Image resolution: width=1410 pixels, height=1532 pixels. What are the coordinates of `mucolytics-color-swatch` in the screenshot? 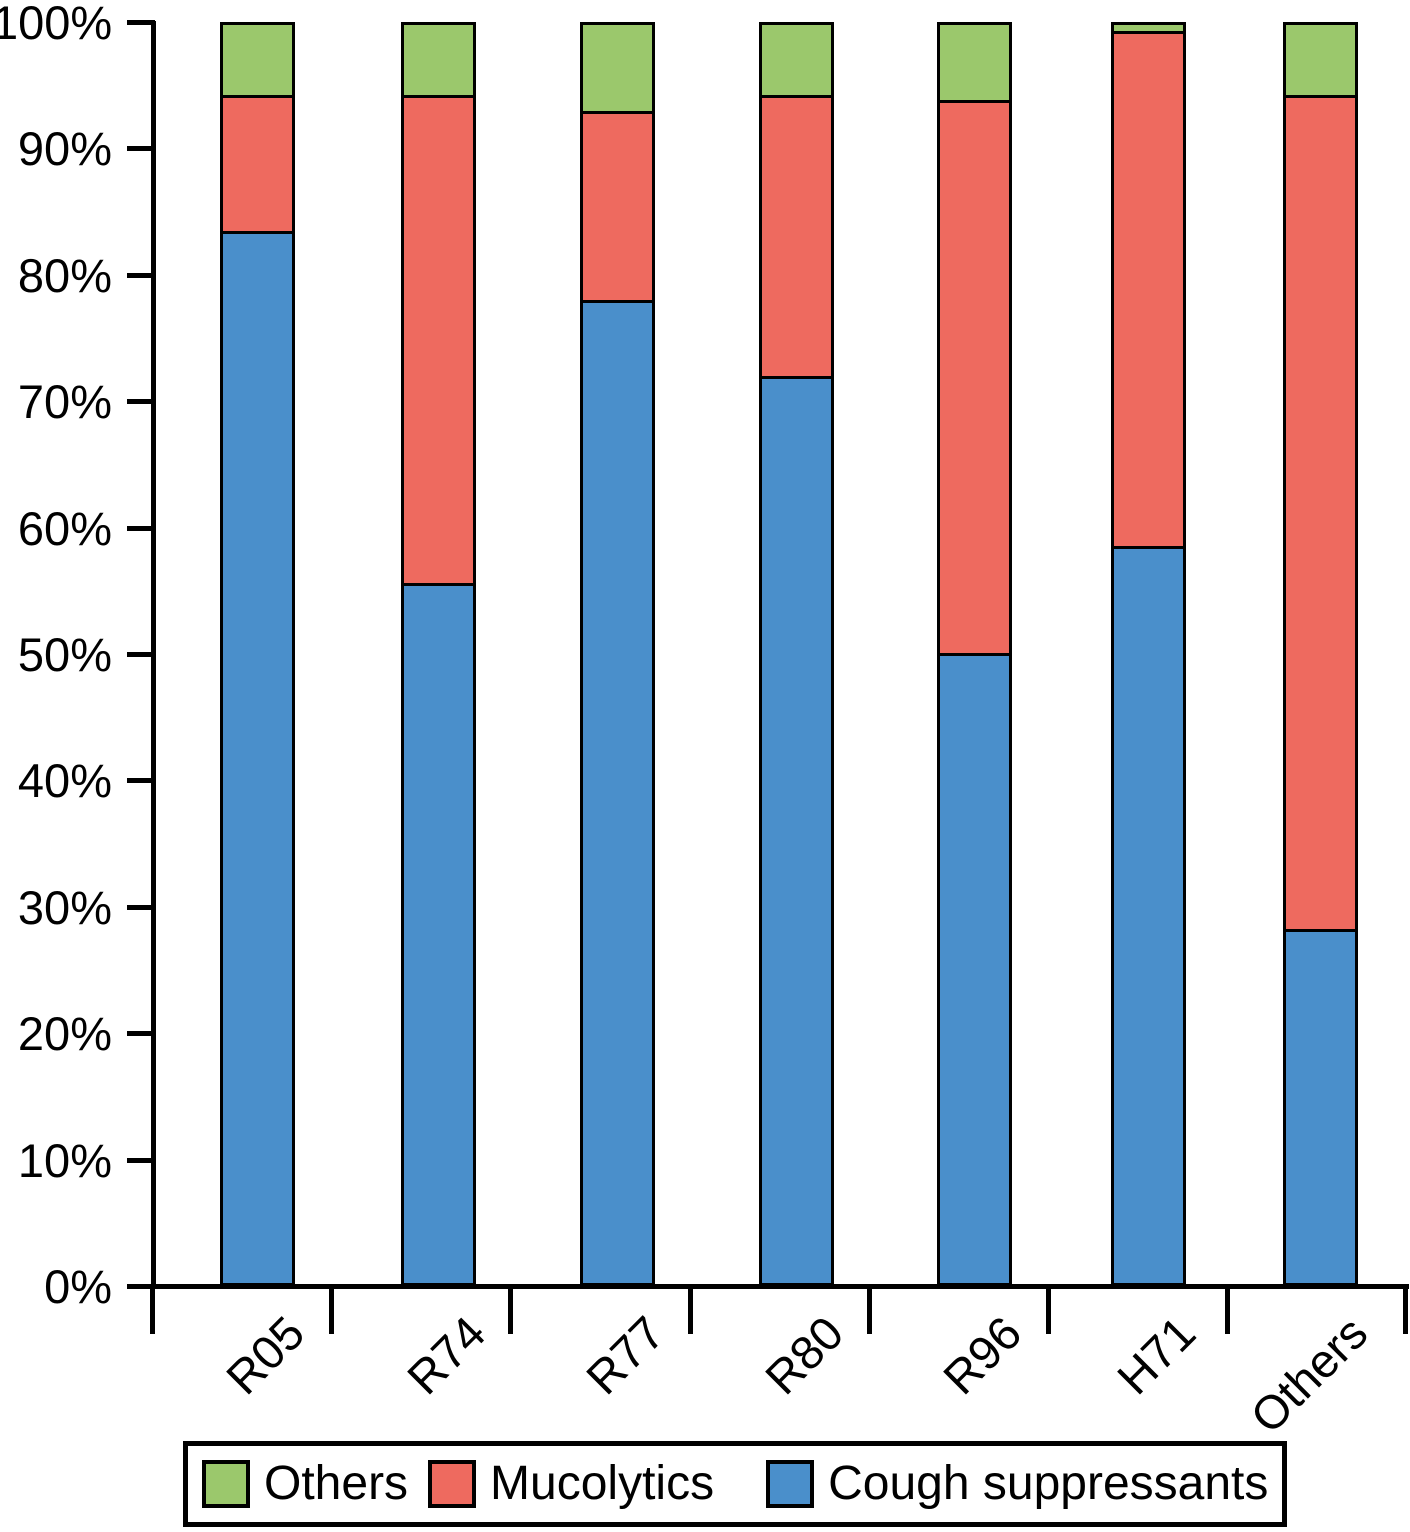 It's located at (452, 1484).